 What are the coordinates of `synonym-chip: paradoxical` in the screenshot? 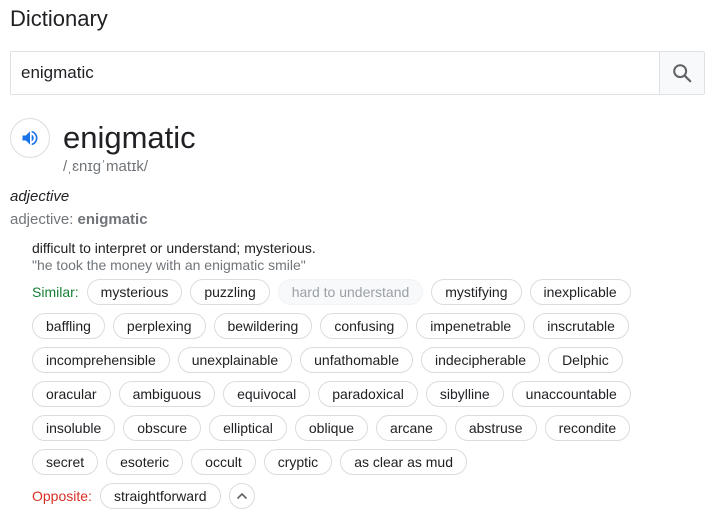 It's located at (368, 394).